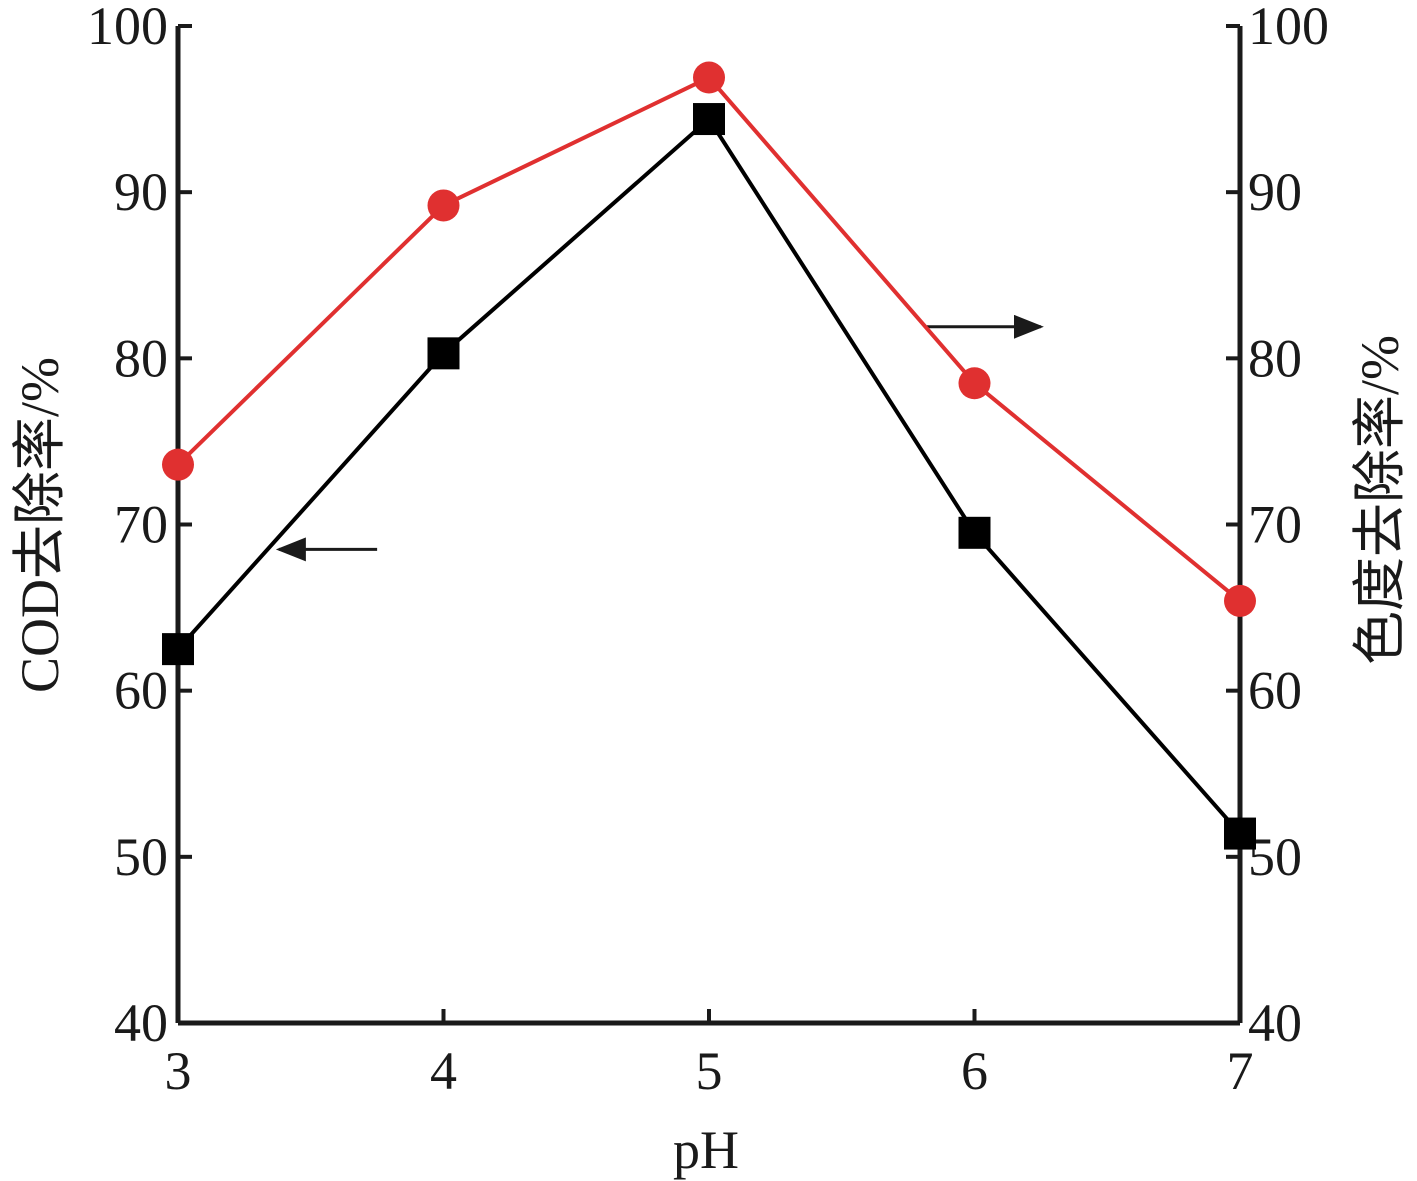  I want to click on right-y-tick-label: 70, so click(1275, 525).